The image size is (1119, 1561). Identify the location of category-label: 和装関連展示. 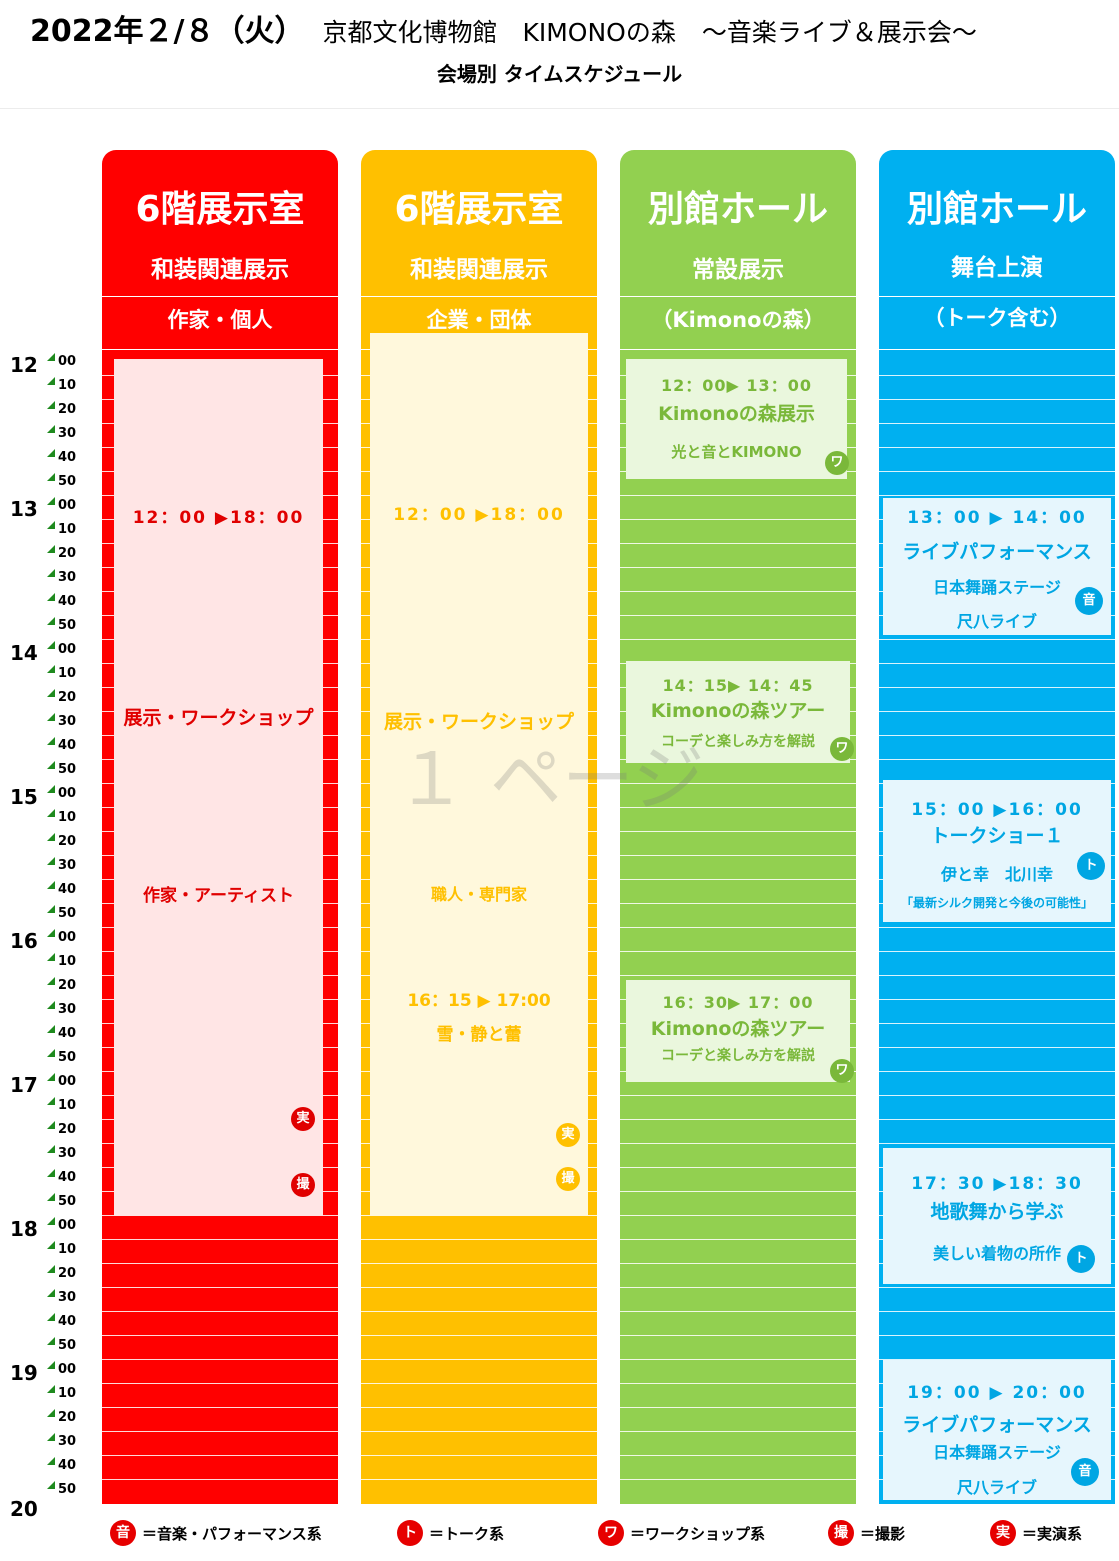
(220, 270).